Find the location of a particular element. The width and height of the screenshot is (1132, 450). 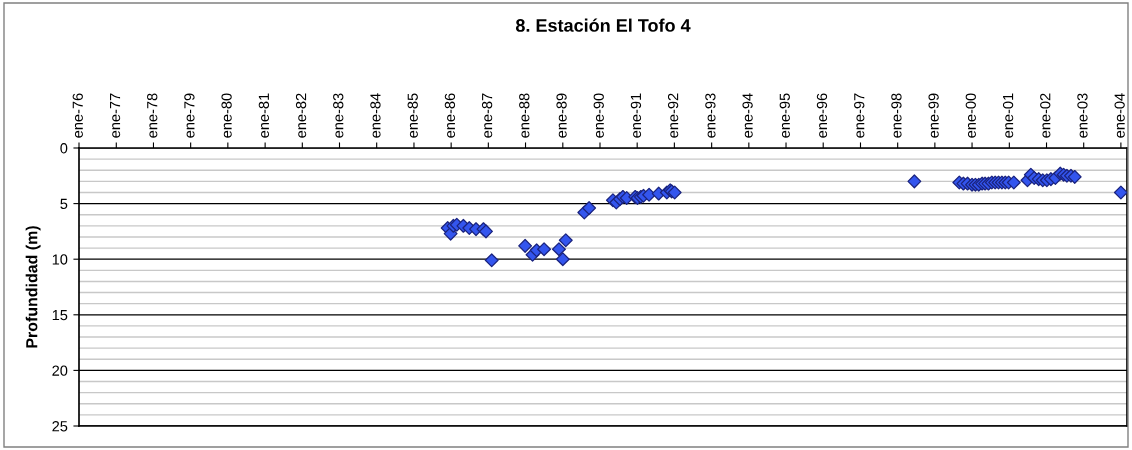

x-tick-label: ene-84 is located at coordinates (375, 115).